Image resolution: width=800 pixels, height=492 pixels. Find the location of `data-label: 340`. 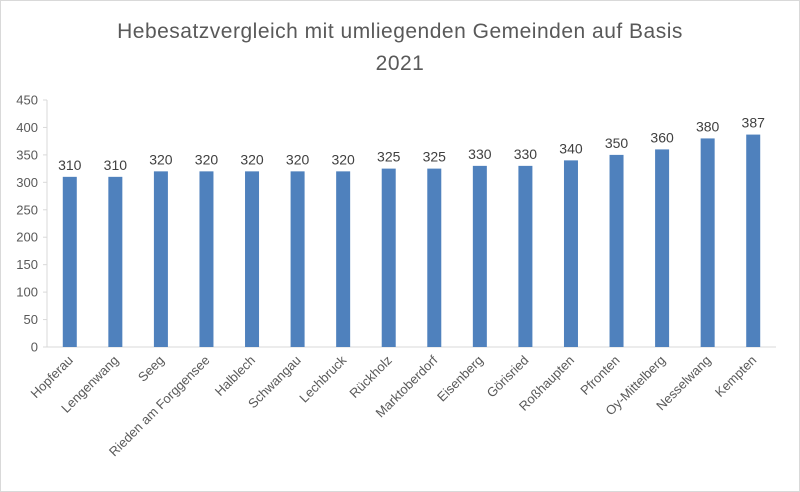

data-label: 340 is located at coordinates (571, 148).